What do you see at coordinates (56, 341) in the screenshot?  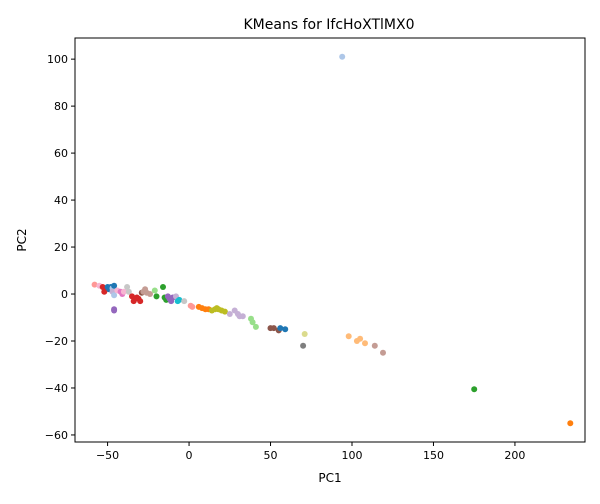 I see `y-tick-label: −20` at bounding box center [56, 341].